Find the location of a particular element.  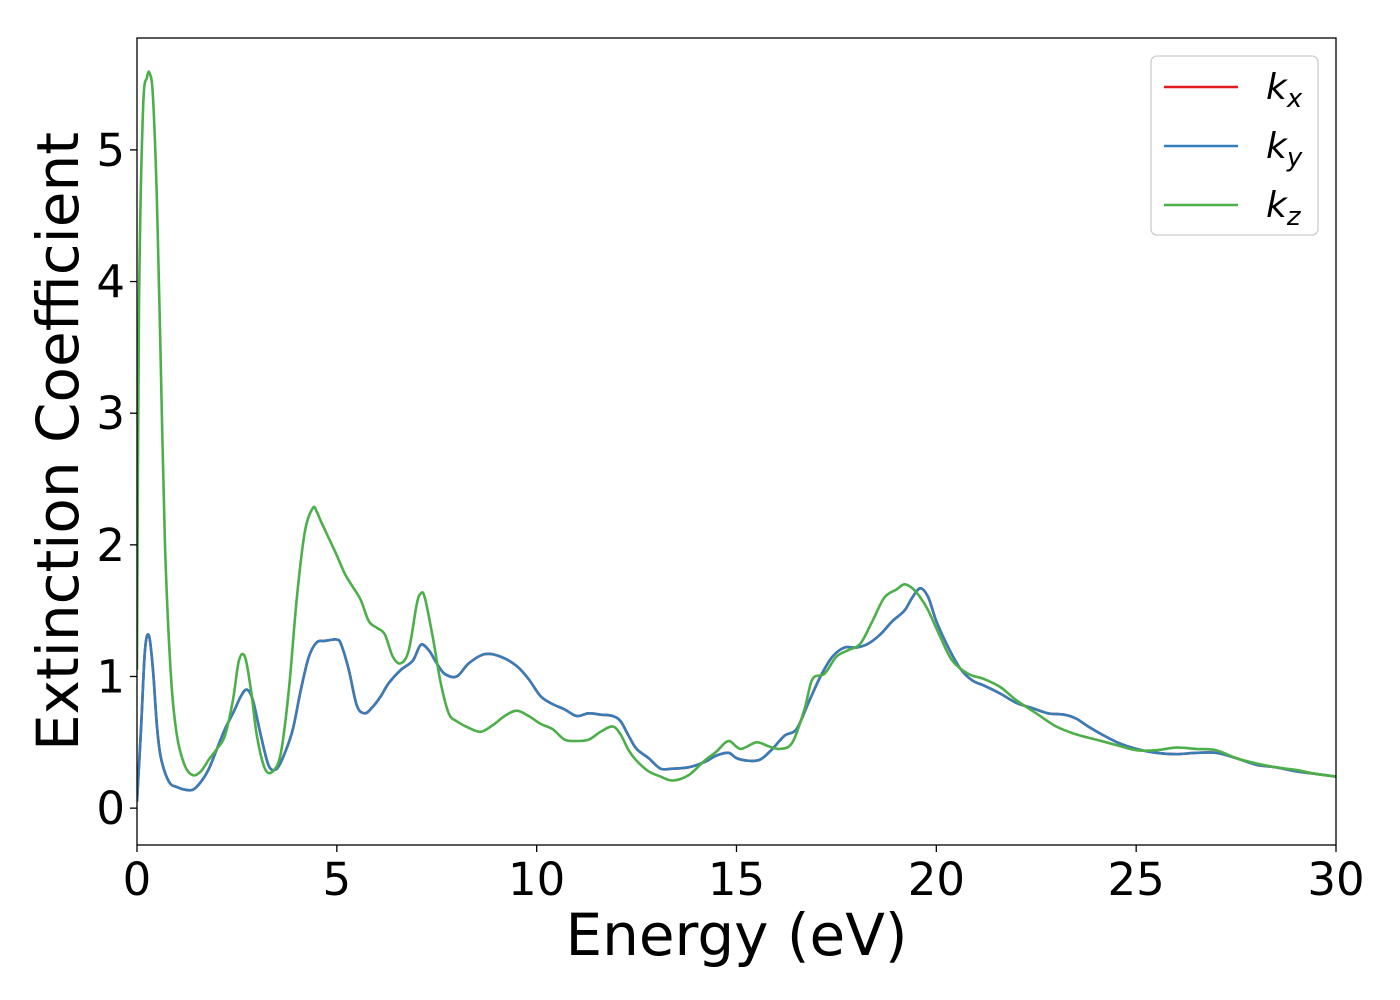

x-tick-label: 5 is located at coordinates (337, 879).